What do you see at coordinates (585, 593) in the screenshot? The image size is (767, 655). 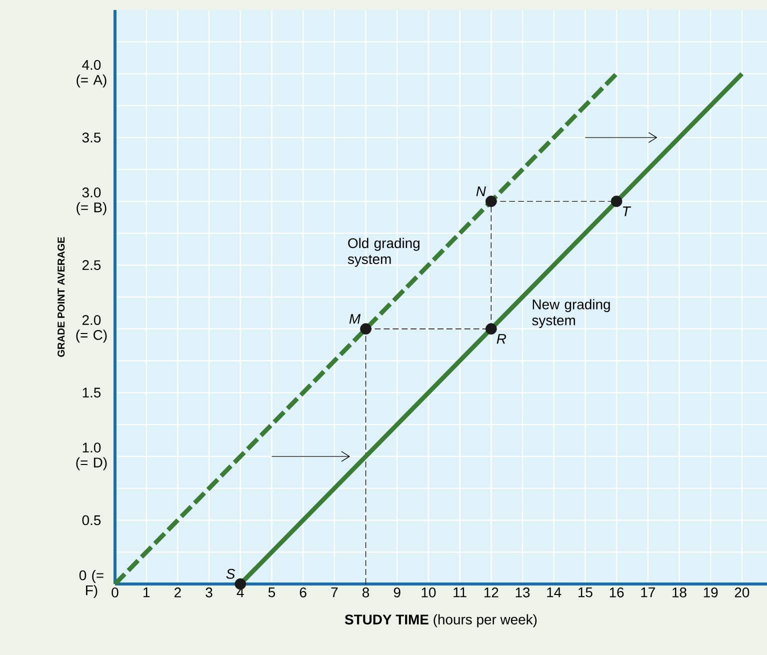 I see `x-tick-label: 15` at bounding box center [585, 593].